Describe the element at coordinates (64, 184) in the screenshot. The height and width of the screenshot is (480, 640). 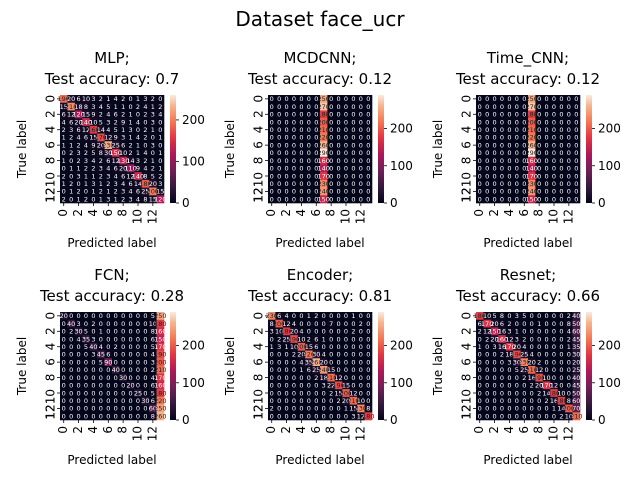
I see `cell-value-label: 1` at that location.